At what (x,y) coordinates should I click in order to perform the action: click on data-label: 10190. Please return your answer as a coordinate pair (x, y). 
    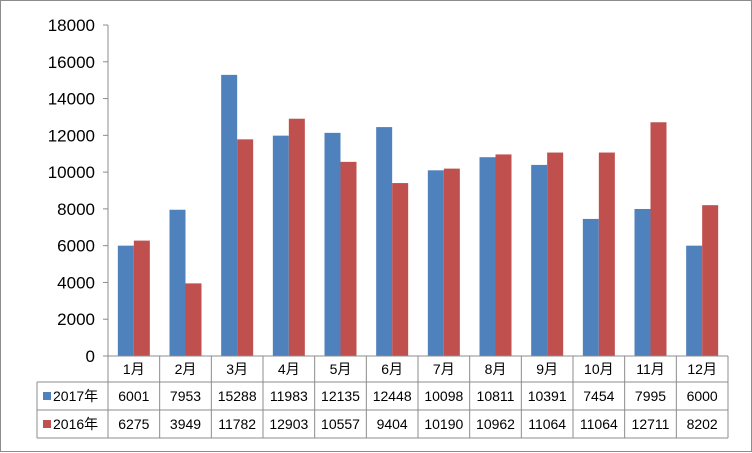
    Looking at the image, I should click on (443, 424).